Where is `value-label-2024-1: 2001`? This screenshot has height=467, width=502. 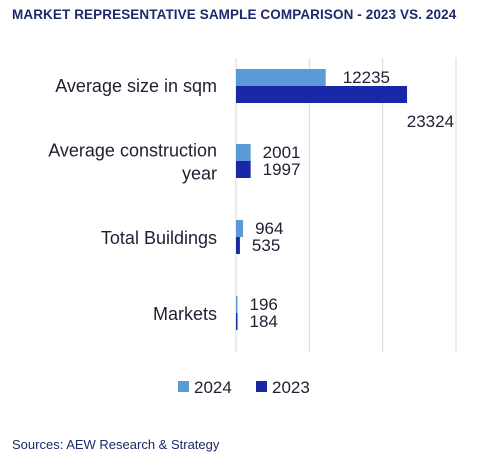
value-label-2024-1: 2001 is located at coordinates (282, 152).